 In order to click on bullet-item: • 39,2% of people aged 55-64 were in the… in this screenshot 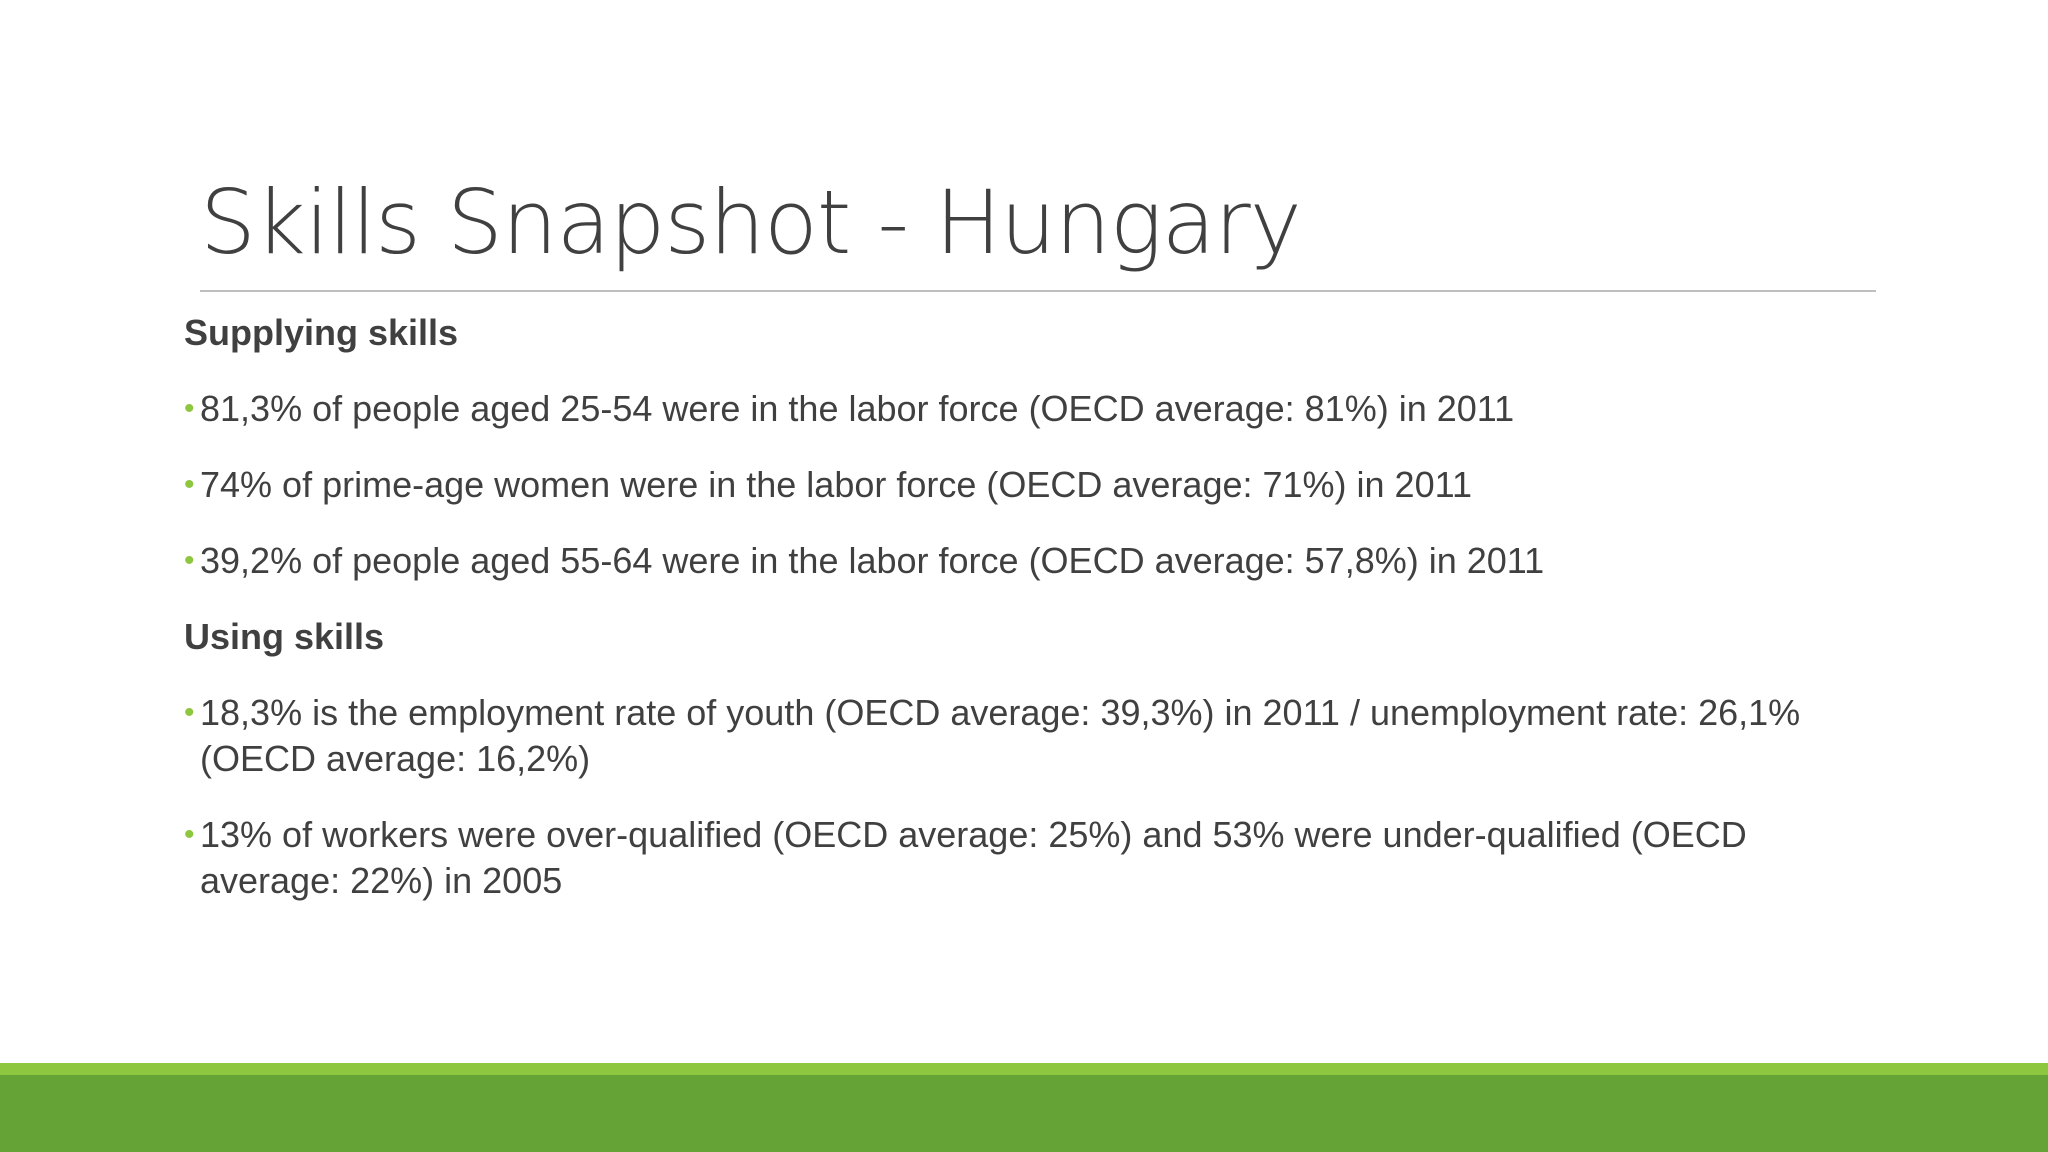, I will do `click(1024, 561)`.